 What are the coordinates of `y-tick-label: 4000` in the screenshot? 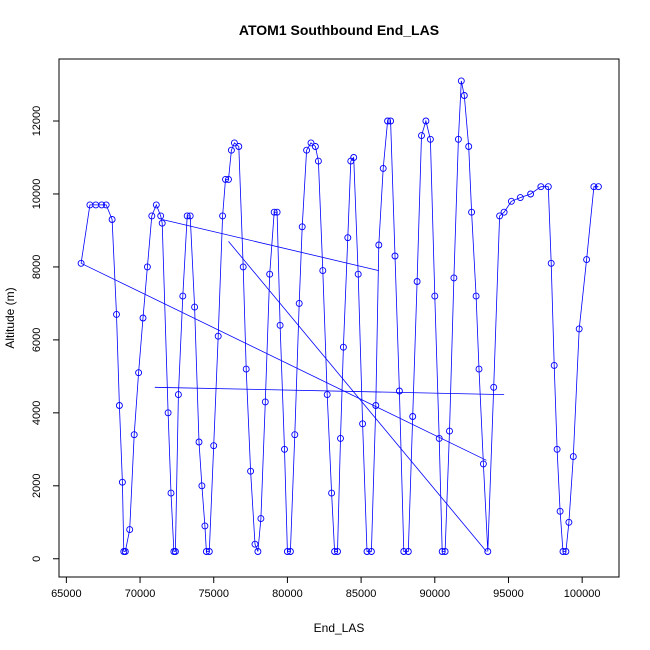 It's located at (37, 413).